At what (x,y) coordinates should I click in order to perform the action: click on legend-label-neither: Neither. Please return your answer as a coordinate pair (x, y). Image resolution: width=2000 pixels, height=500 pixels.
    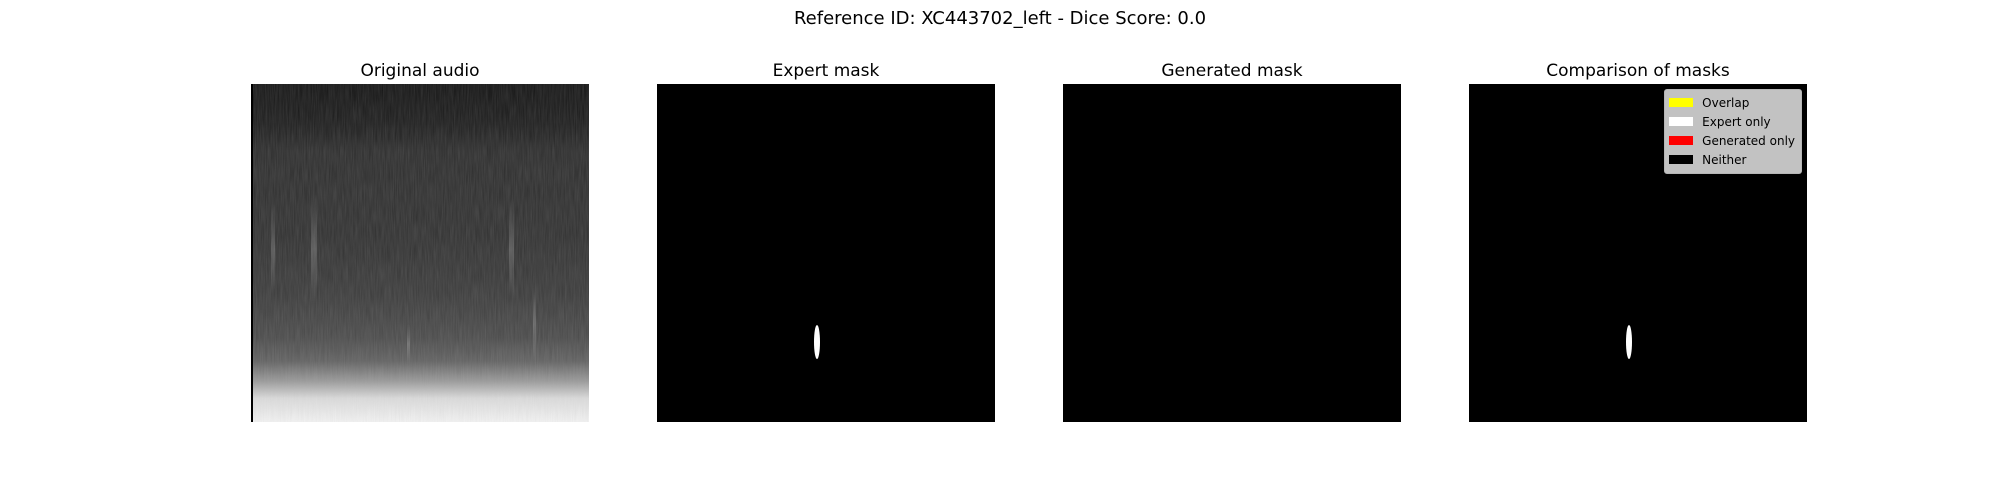
    Looking at the image, I should click on (1724, 159).